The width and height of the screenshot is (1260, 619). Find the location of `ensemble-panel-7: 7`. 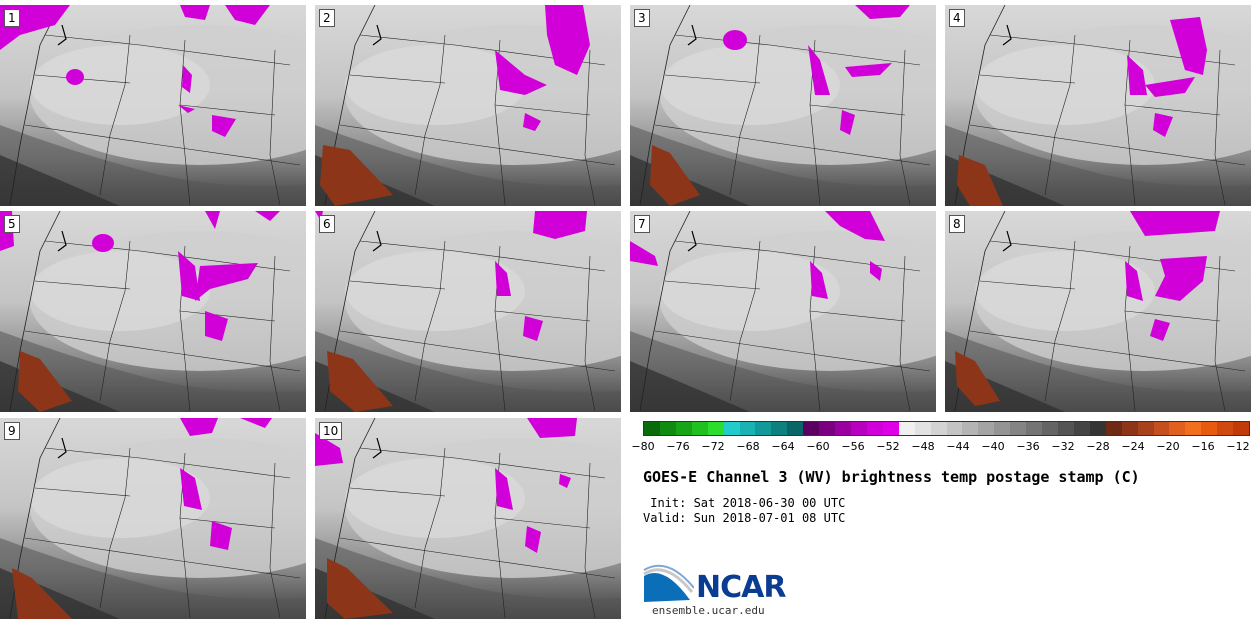

ensemble-panel-7: 7 is located at coordinates (783, 311).